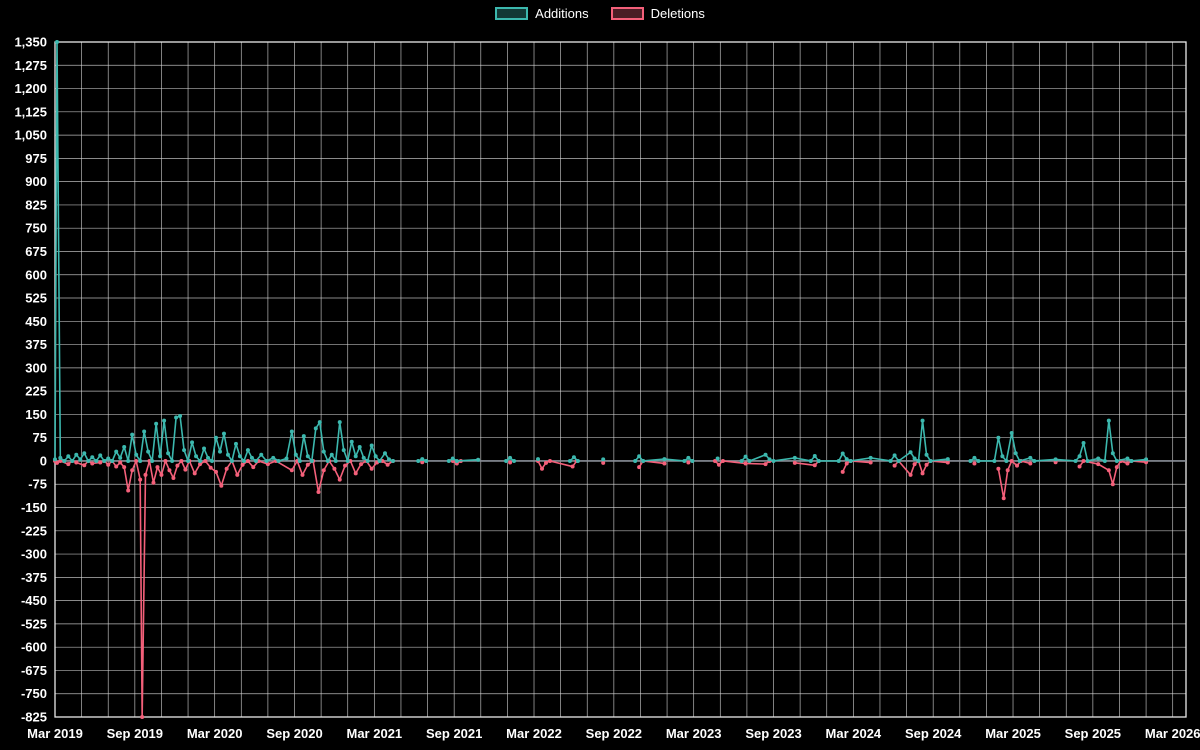 Image resolution: width=1200 pixels, height=750 pixels. What do you see at coordinates (294, 733) in the screenshot?
I see `svg-text: Sep 2020` at bounding box center [294, 733].